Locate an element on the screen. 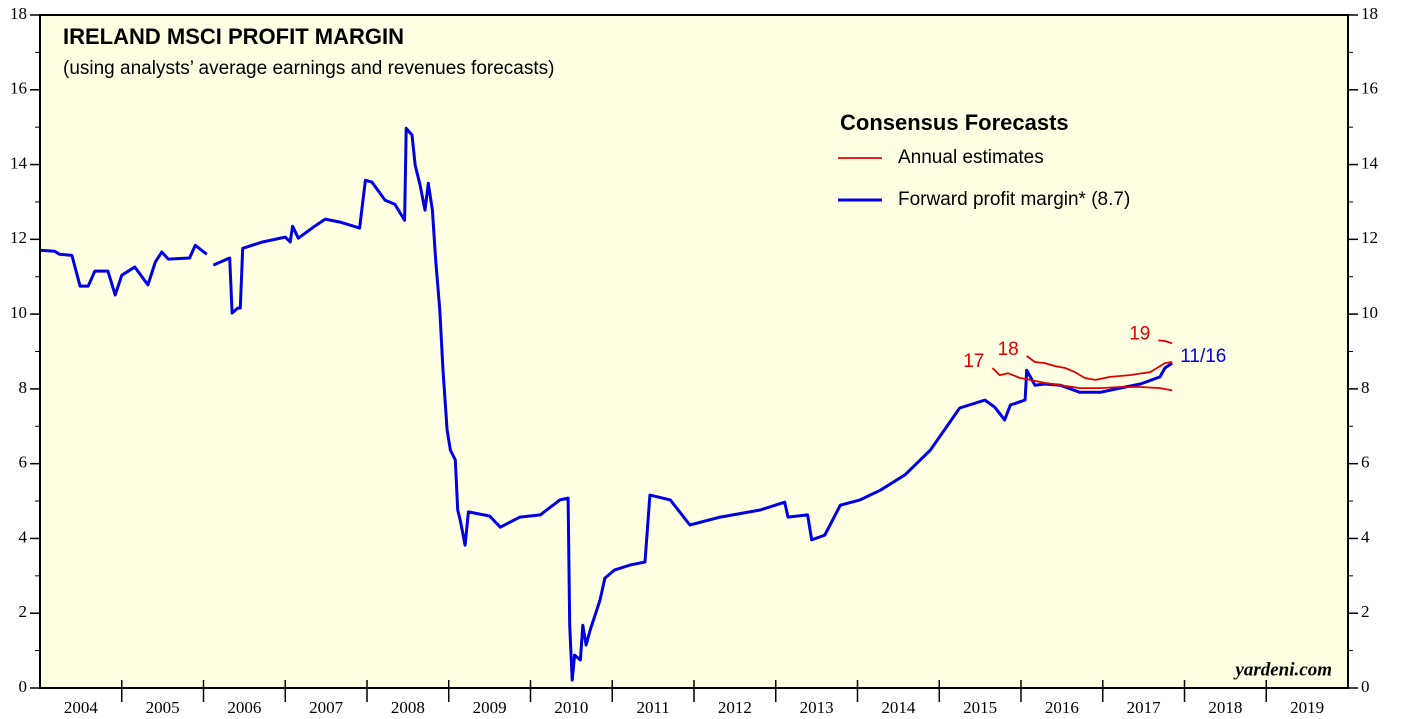 This screenshot has height=719, width=1403. x-tick-label: 2009 is located at coordinates (490, 707).